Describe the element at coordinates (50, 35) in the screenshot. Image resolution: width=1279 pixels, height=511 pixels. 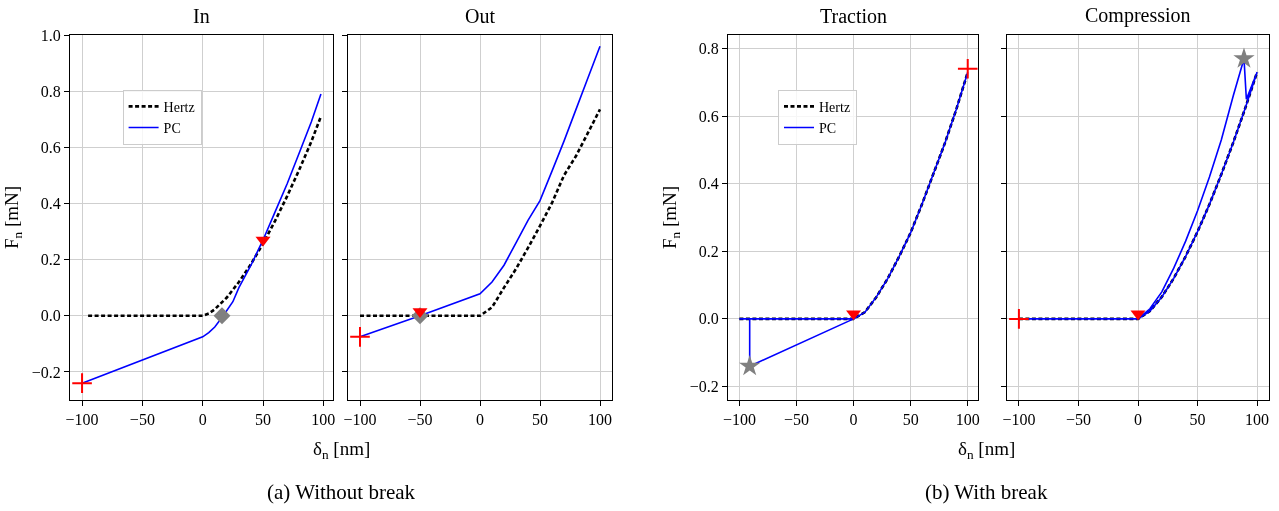
I see `y-tick-label: 1.0` at that location.